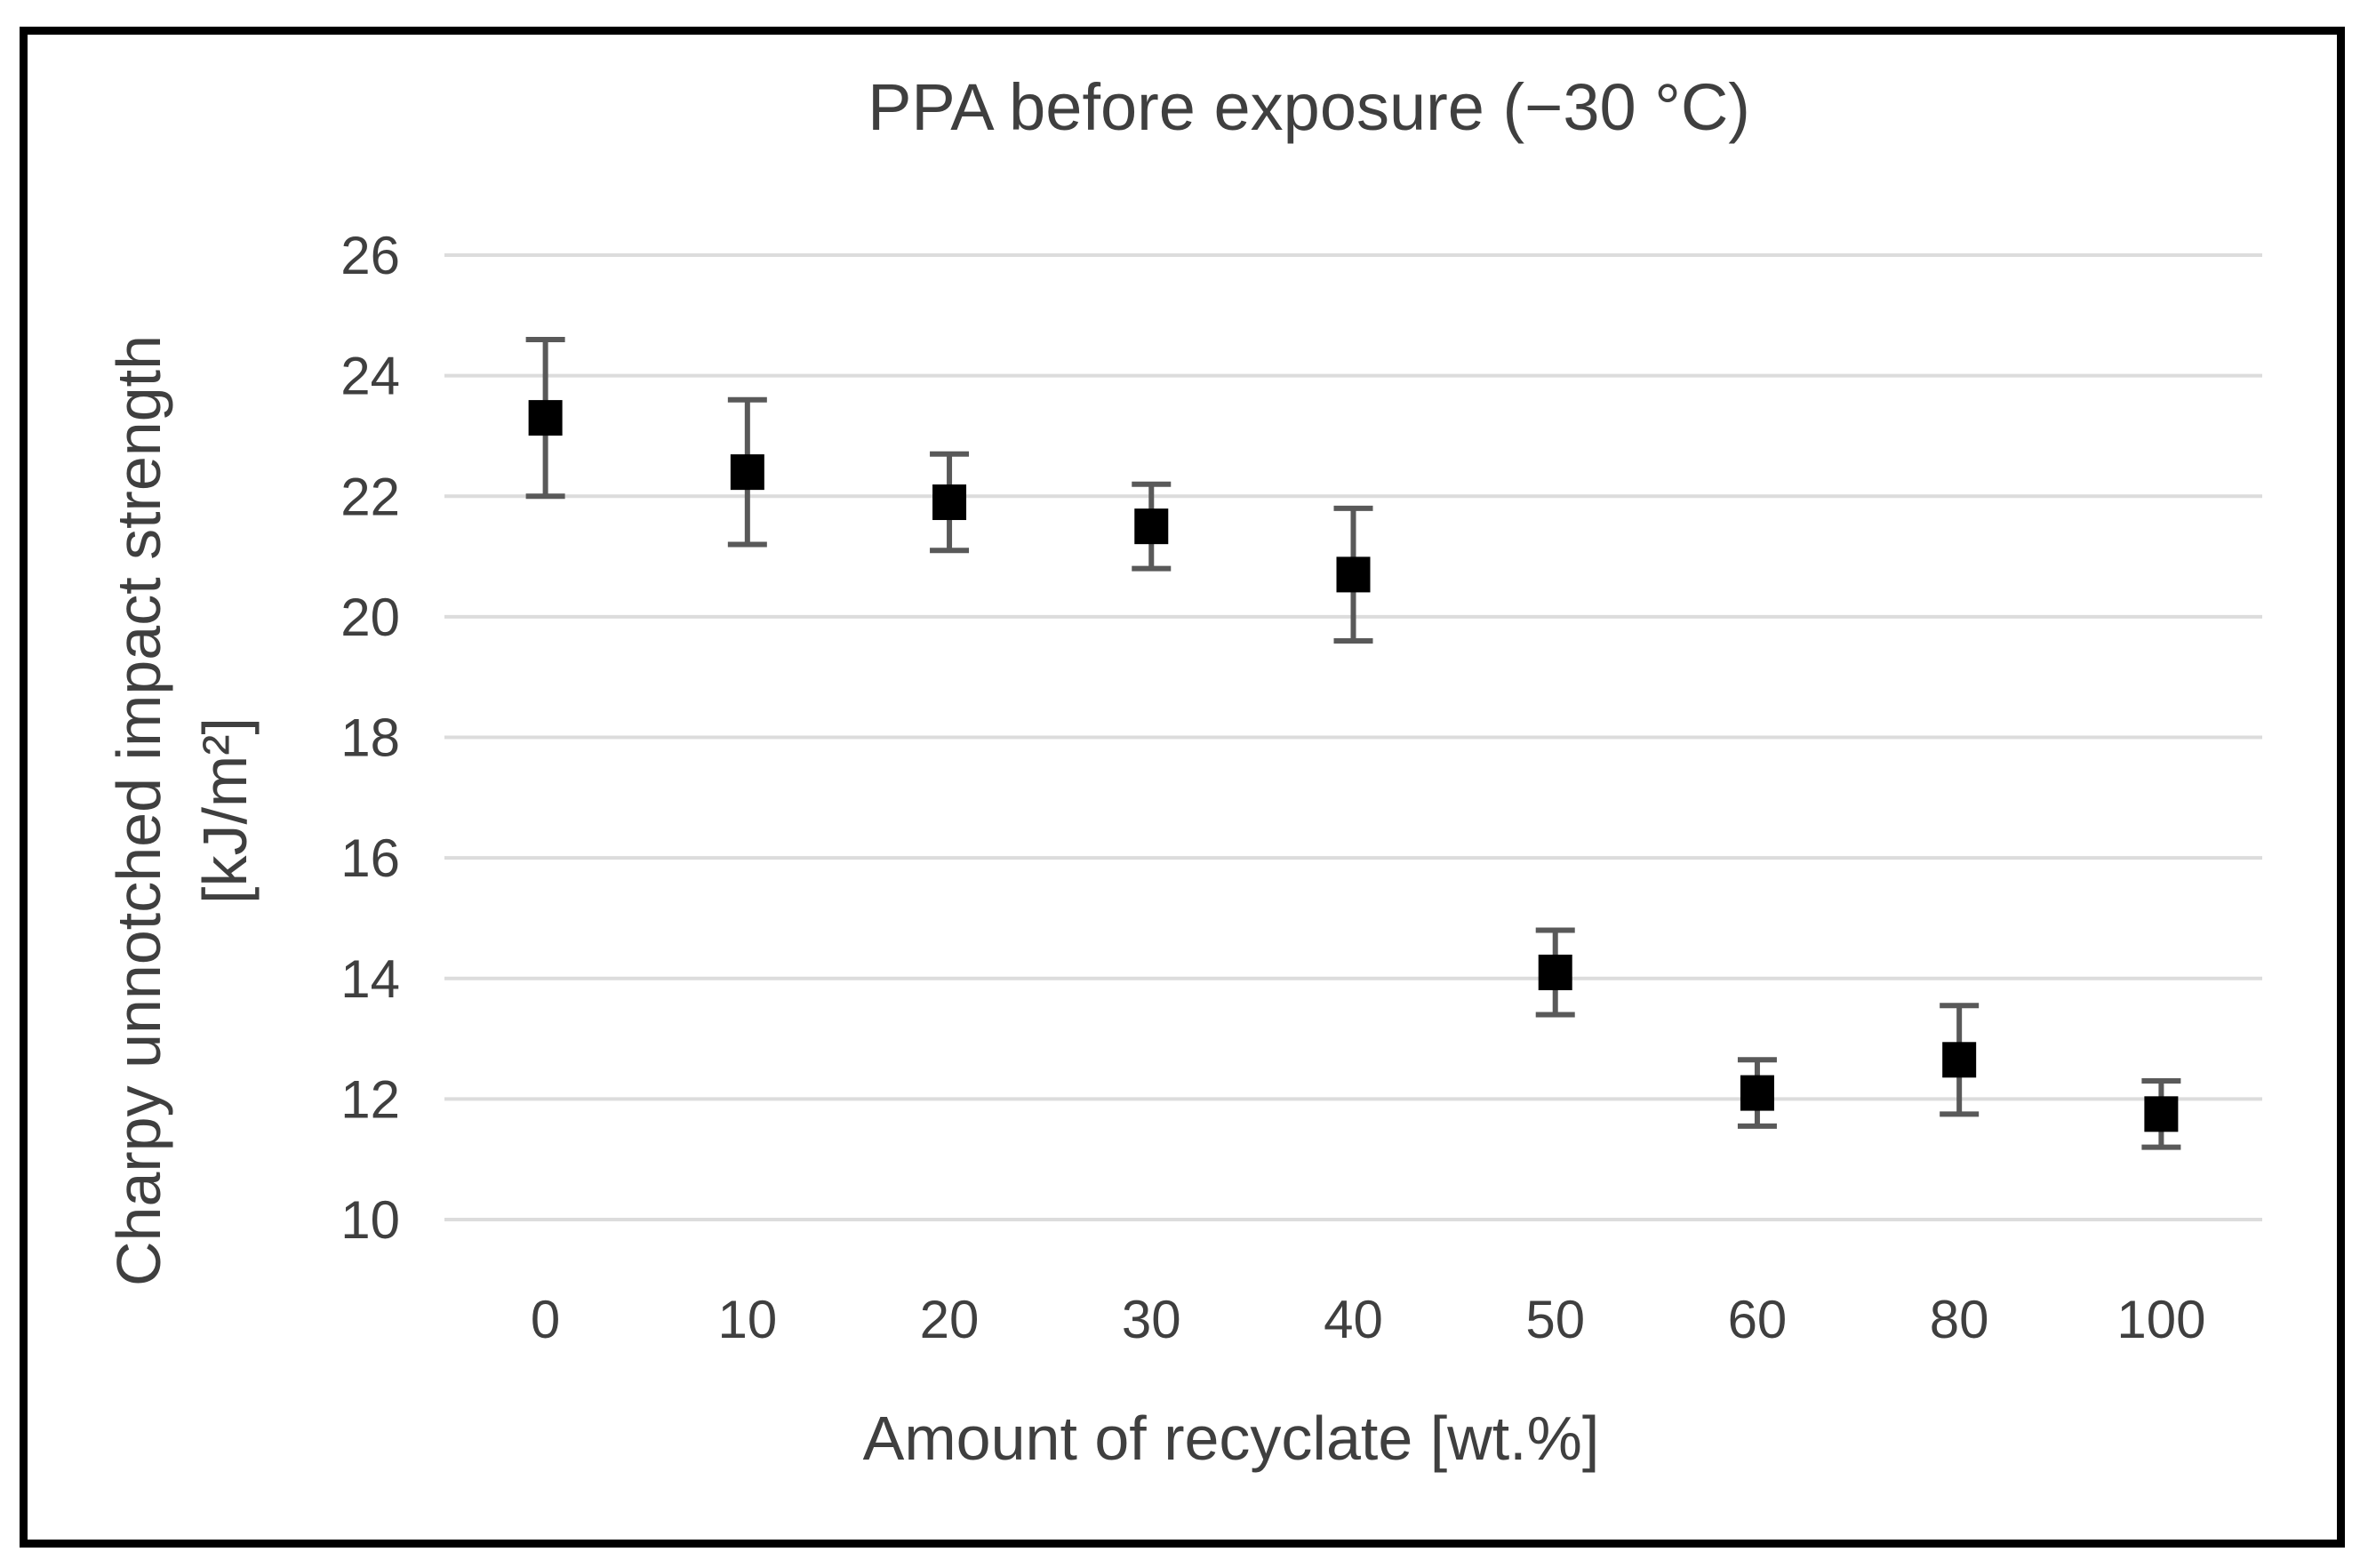  What do you see at coordinates (1555, 1319) in the screenshot?
I see `x-tick-label: 50` at bounding box center [1555, 1319].